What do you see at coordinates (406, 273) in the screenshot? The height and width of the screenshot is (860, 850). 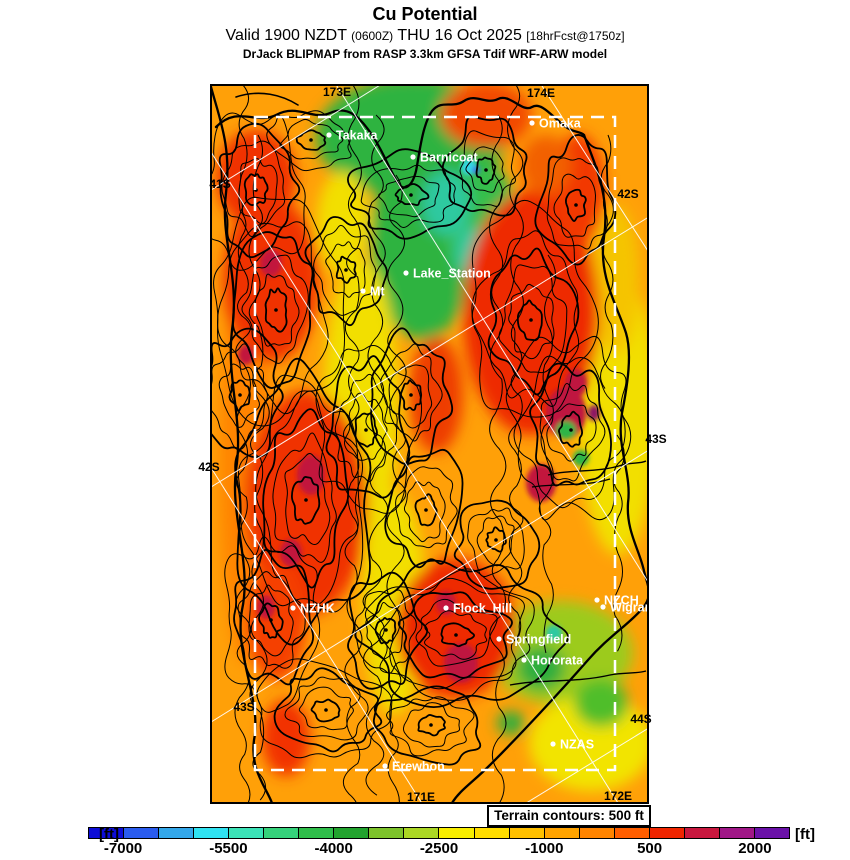 I see `place-dot-lake_station` at bounding box center [406, 273].